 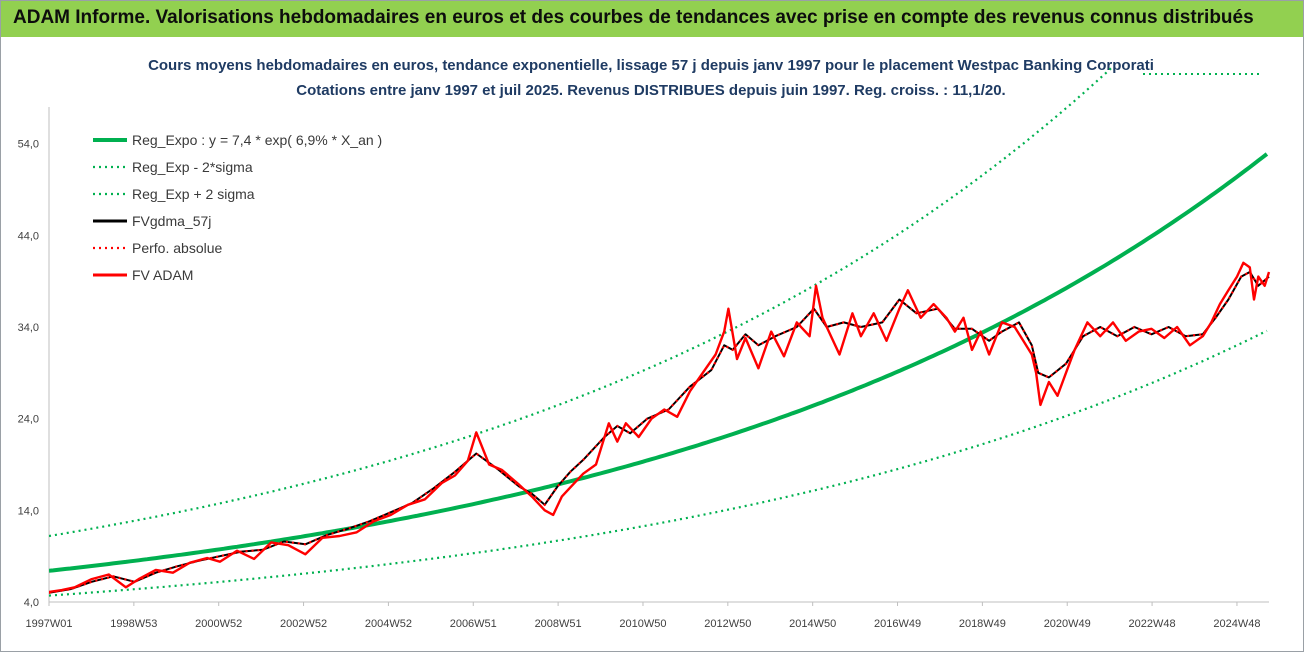 I want to click on y-tick-label: 54,0, so click(x=28, y=145).